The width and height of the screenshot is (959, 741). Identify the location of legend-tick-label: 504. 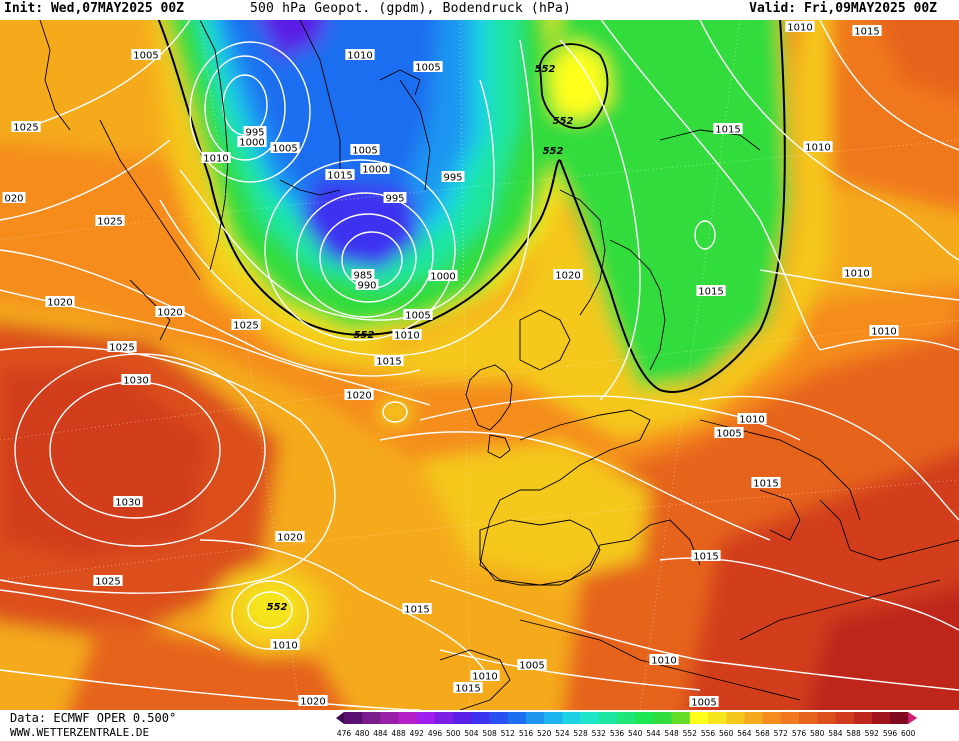
(471, 733).